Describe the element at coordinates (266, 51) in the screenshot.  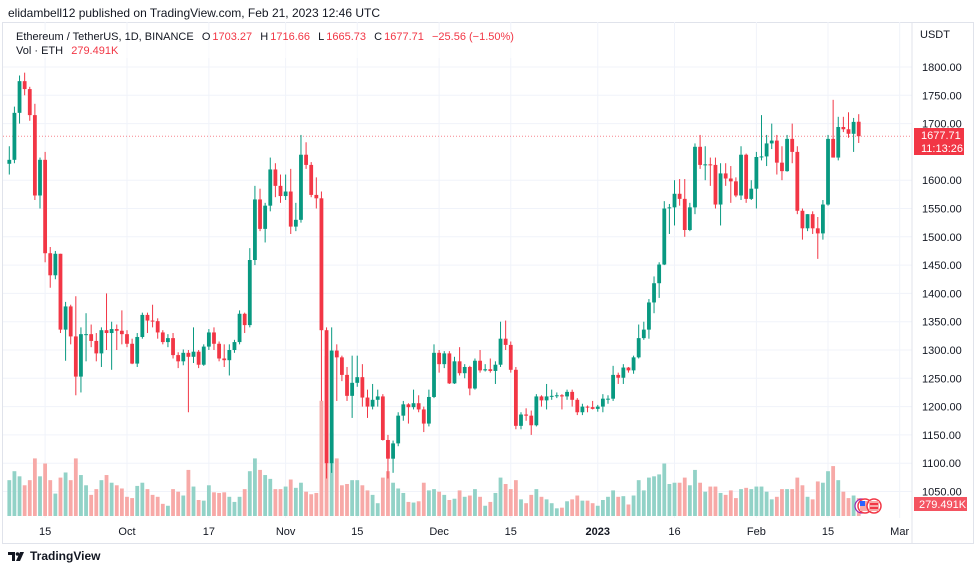
I see `legend-volume-row: Vol · ETH 279.491K` at that location.